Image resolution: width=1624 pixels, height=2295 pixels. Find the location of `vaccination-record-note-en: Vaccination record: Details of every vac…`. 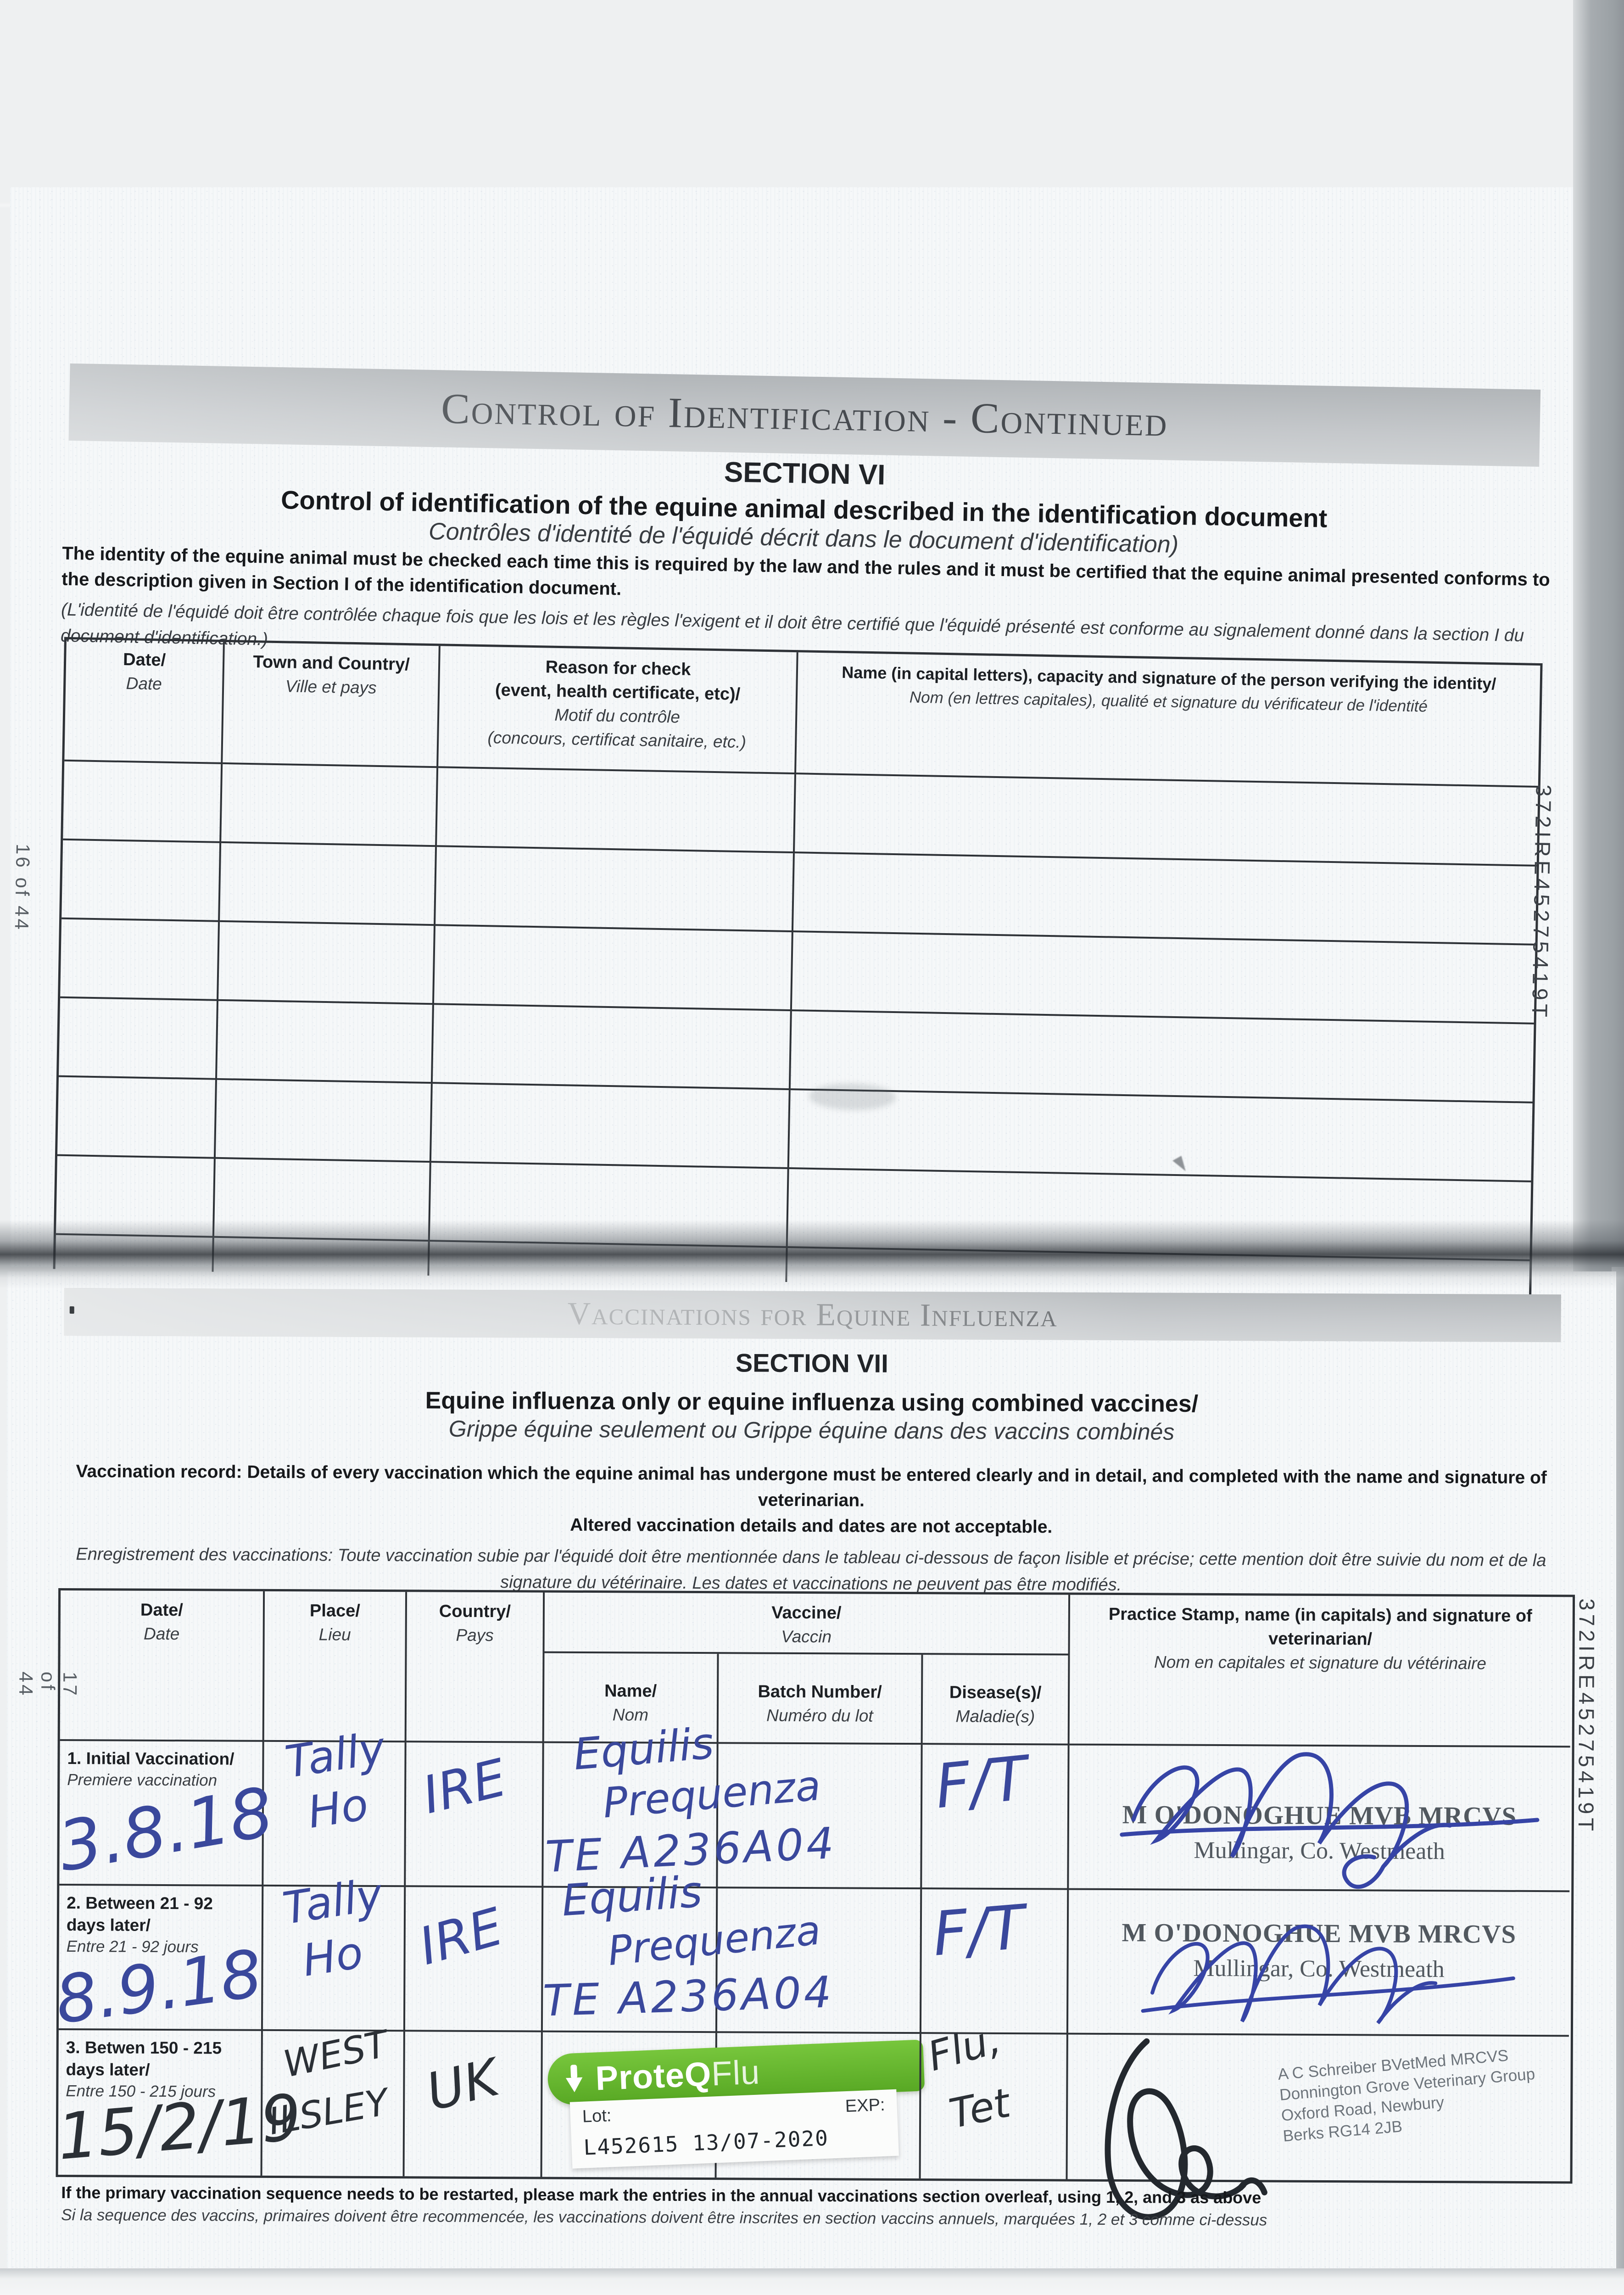

vaccination-record-note-en: Vaccination record: Details of every vac… is located at coordinates (811, 1486).